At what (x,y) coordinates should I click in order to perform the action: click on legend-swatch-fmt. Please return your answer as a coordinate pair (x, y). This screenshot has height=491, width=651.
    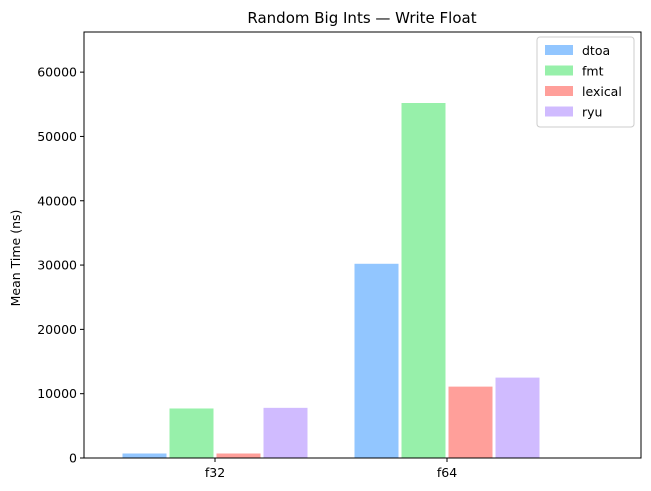
    Looking at the image, I should click on (559, 70).